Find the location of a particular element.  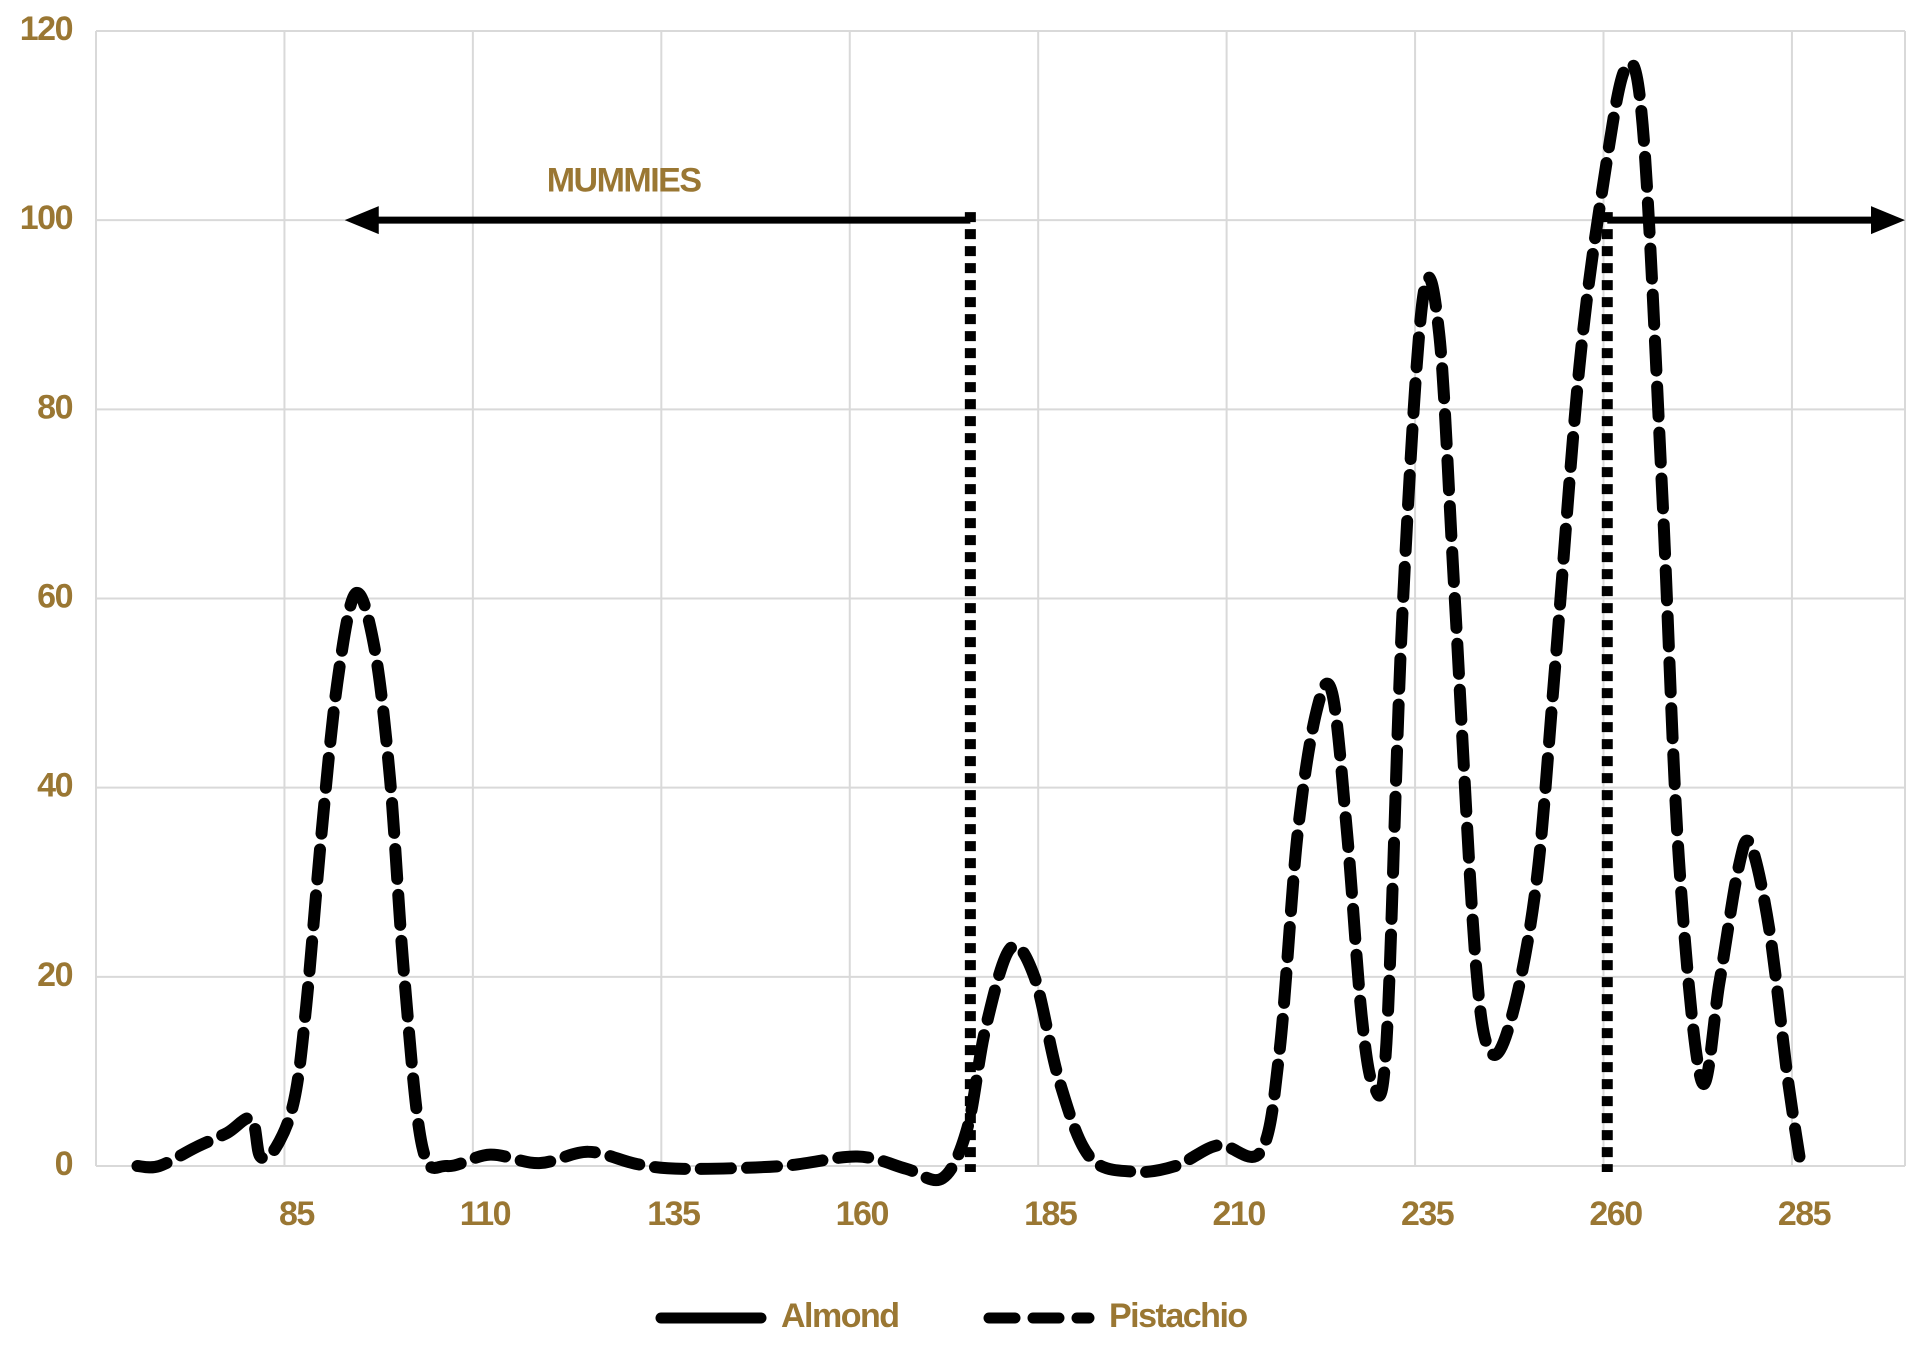

x-tick-label: 85 is located at coordinates (296, 1214).